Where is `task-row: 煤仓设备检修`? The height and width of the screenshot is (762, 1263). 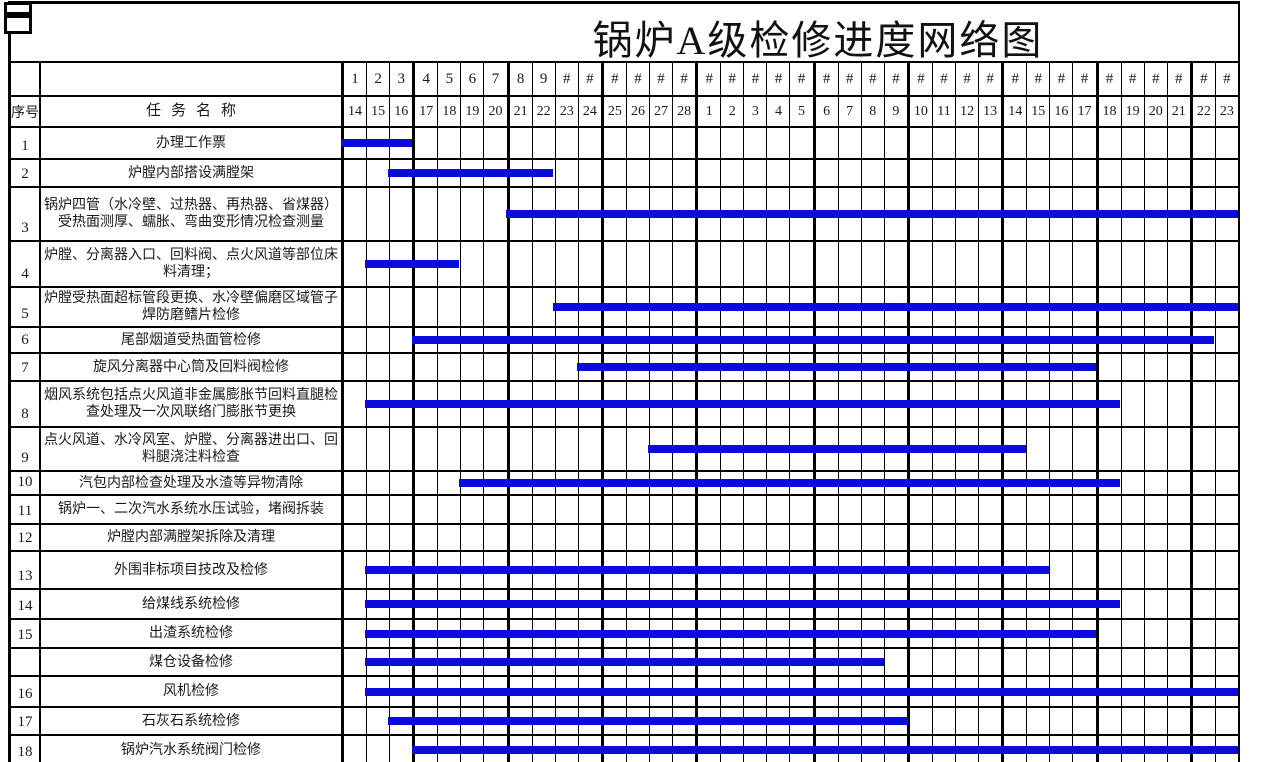 task-row: 煤仓设备检修 is located at coordinates (624, 663).